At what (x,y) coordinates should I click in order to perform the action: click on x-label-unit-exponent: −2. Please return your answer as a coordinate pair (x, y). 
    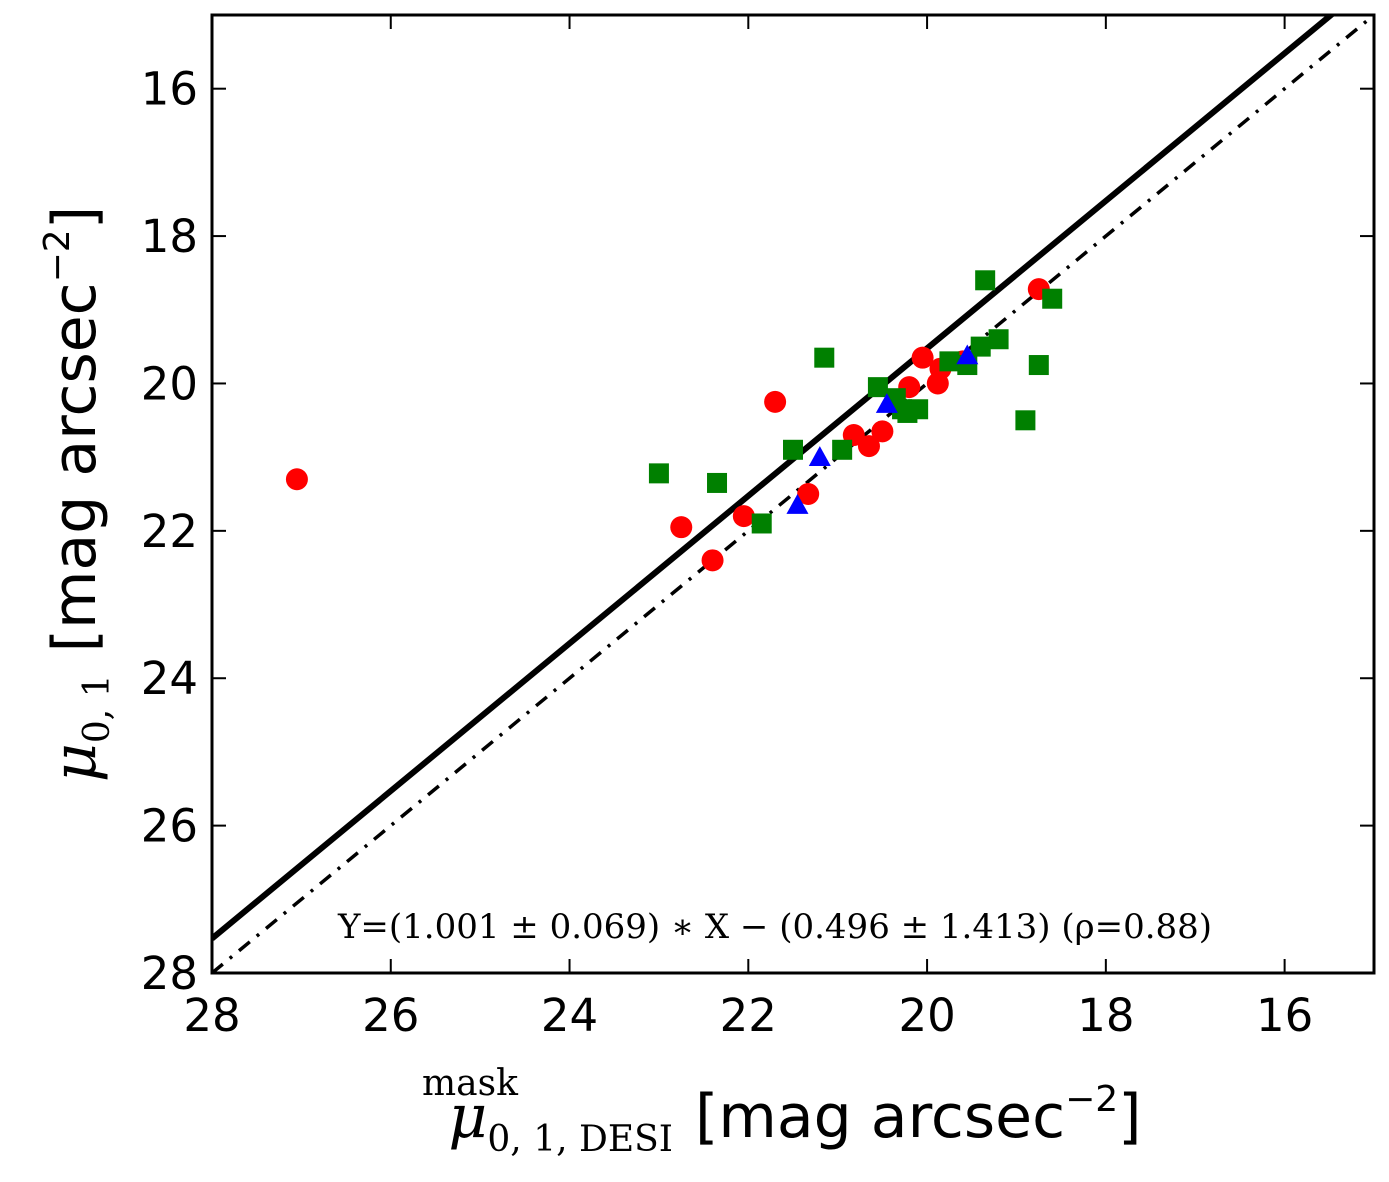
    Looking at the image, I should click on (1091, 1099).